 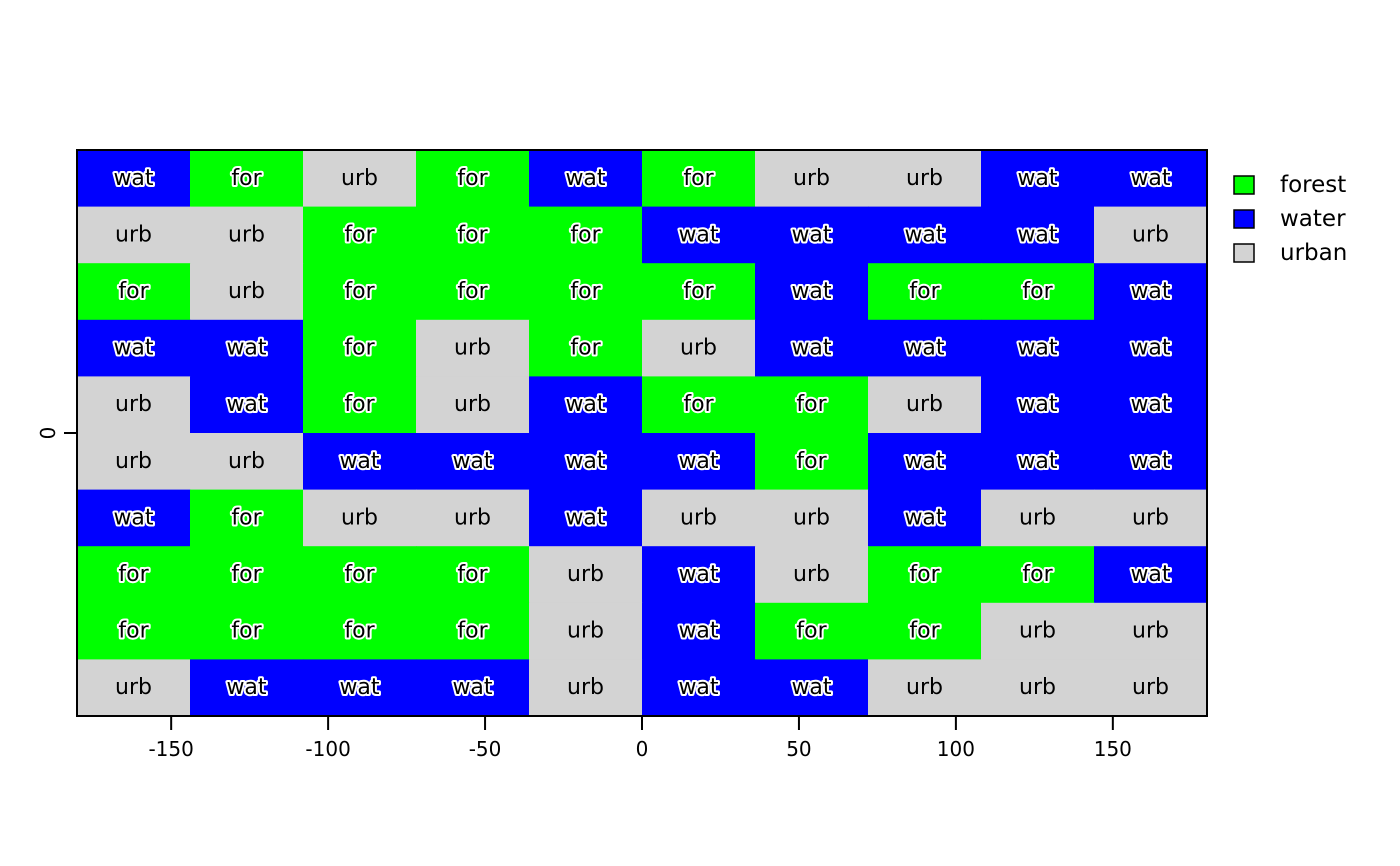 What do you see at coordinates (360, 575) in the screenshot?
I see `cell-forest-r7-c2` at bounding box center [360, 575].